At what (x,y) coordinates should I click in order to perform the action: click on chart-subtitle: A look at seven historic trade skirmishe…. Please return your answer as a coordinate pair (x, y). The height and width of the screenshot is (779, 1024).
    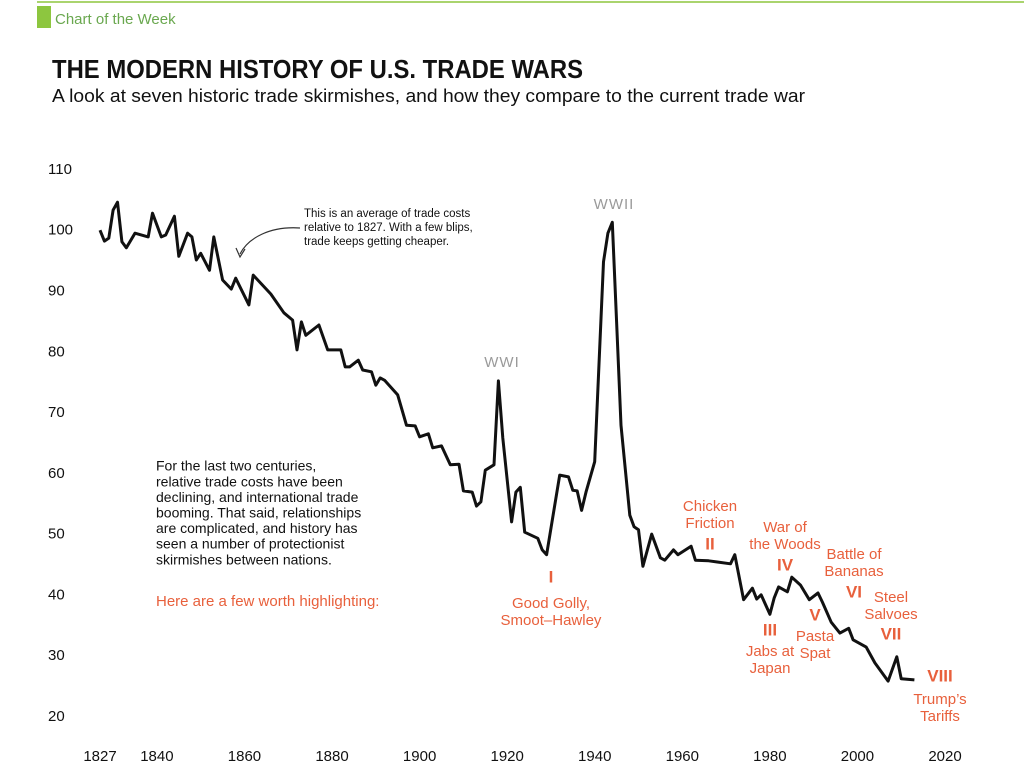
    Looking at the image, I should click on (428, 96).